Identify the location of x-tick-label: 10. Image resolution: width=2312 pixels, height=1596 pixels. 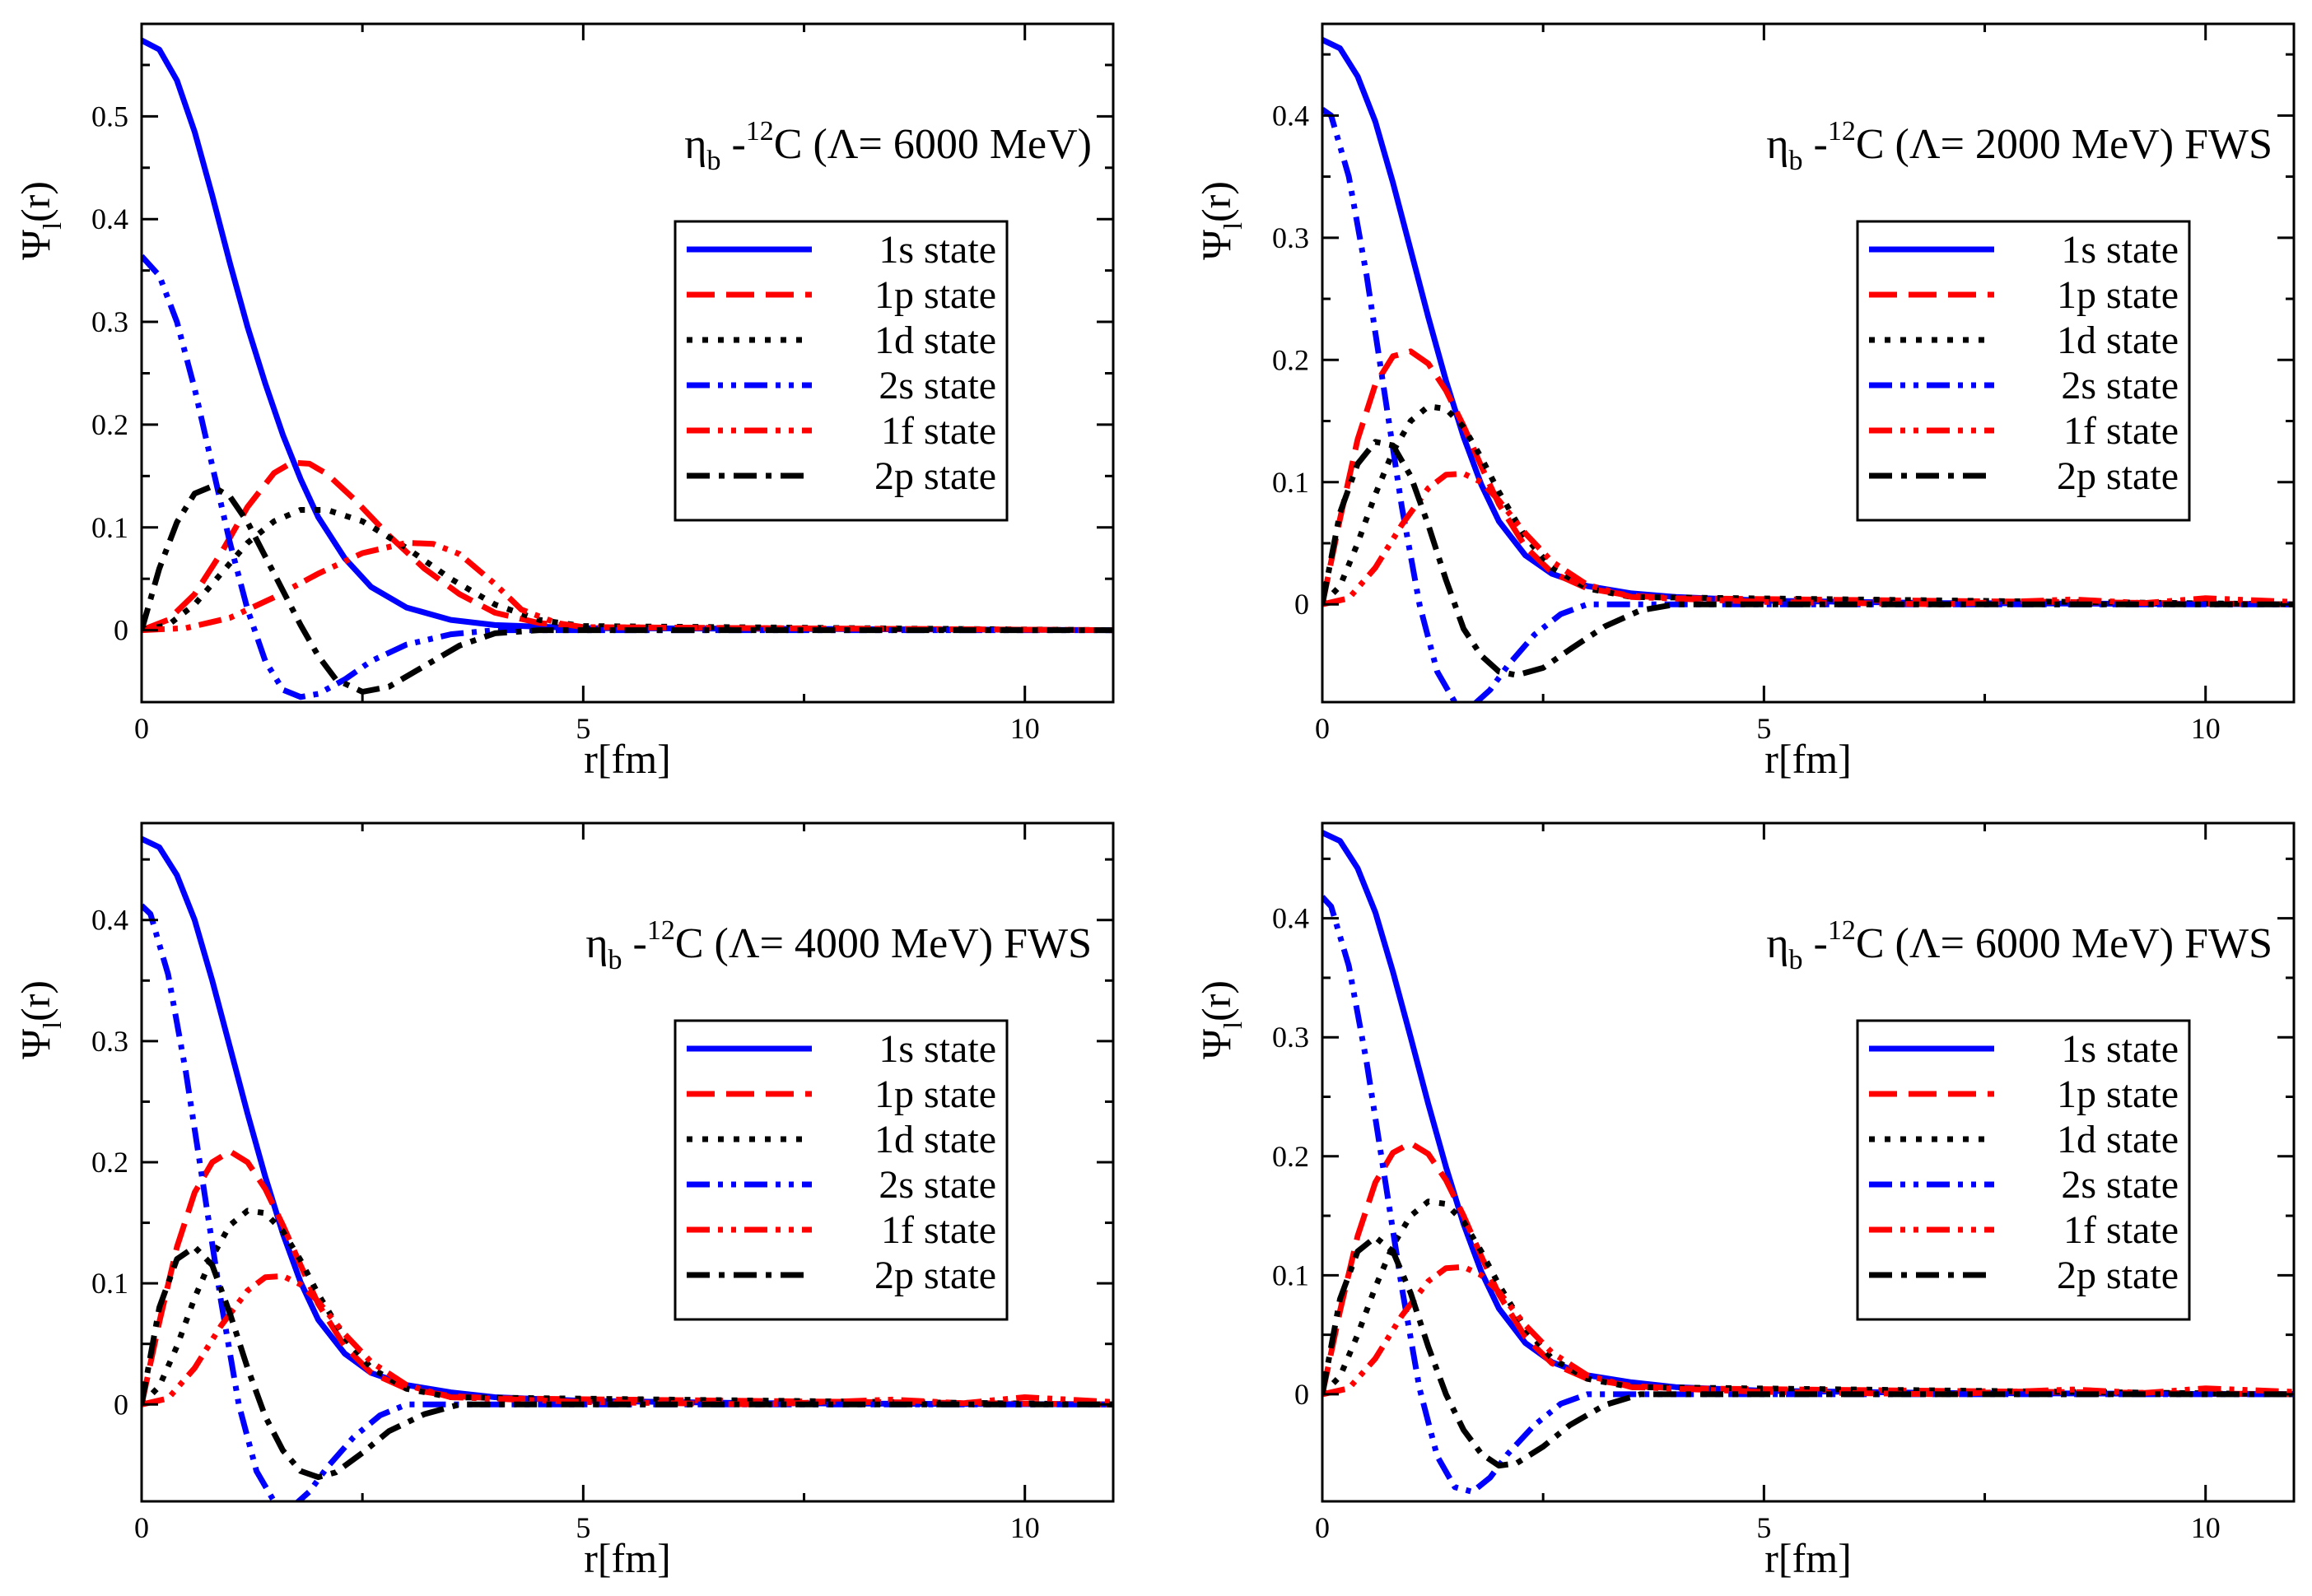
(1025, 1527).